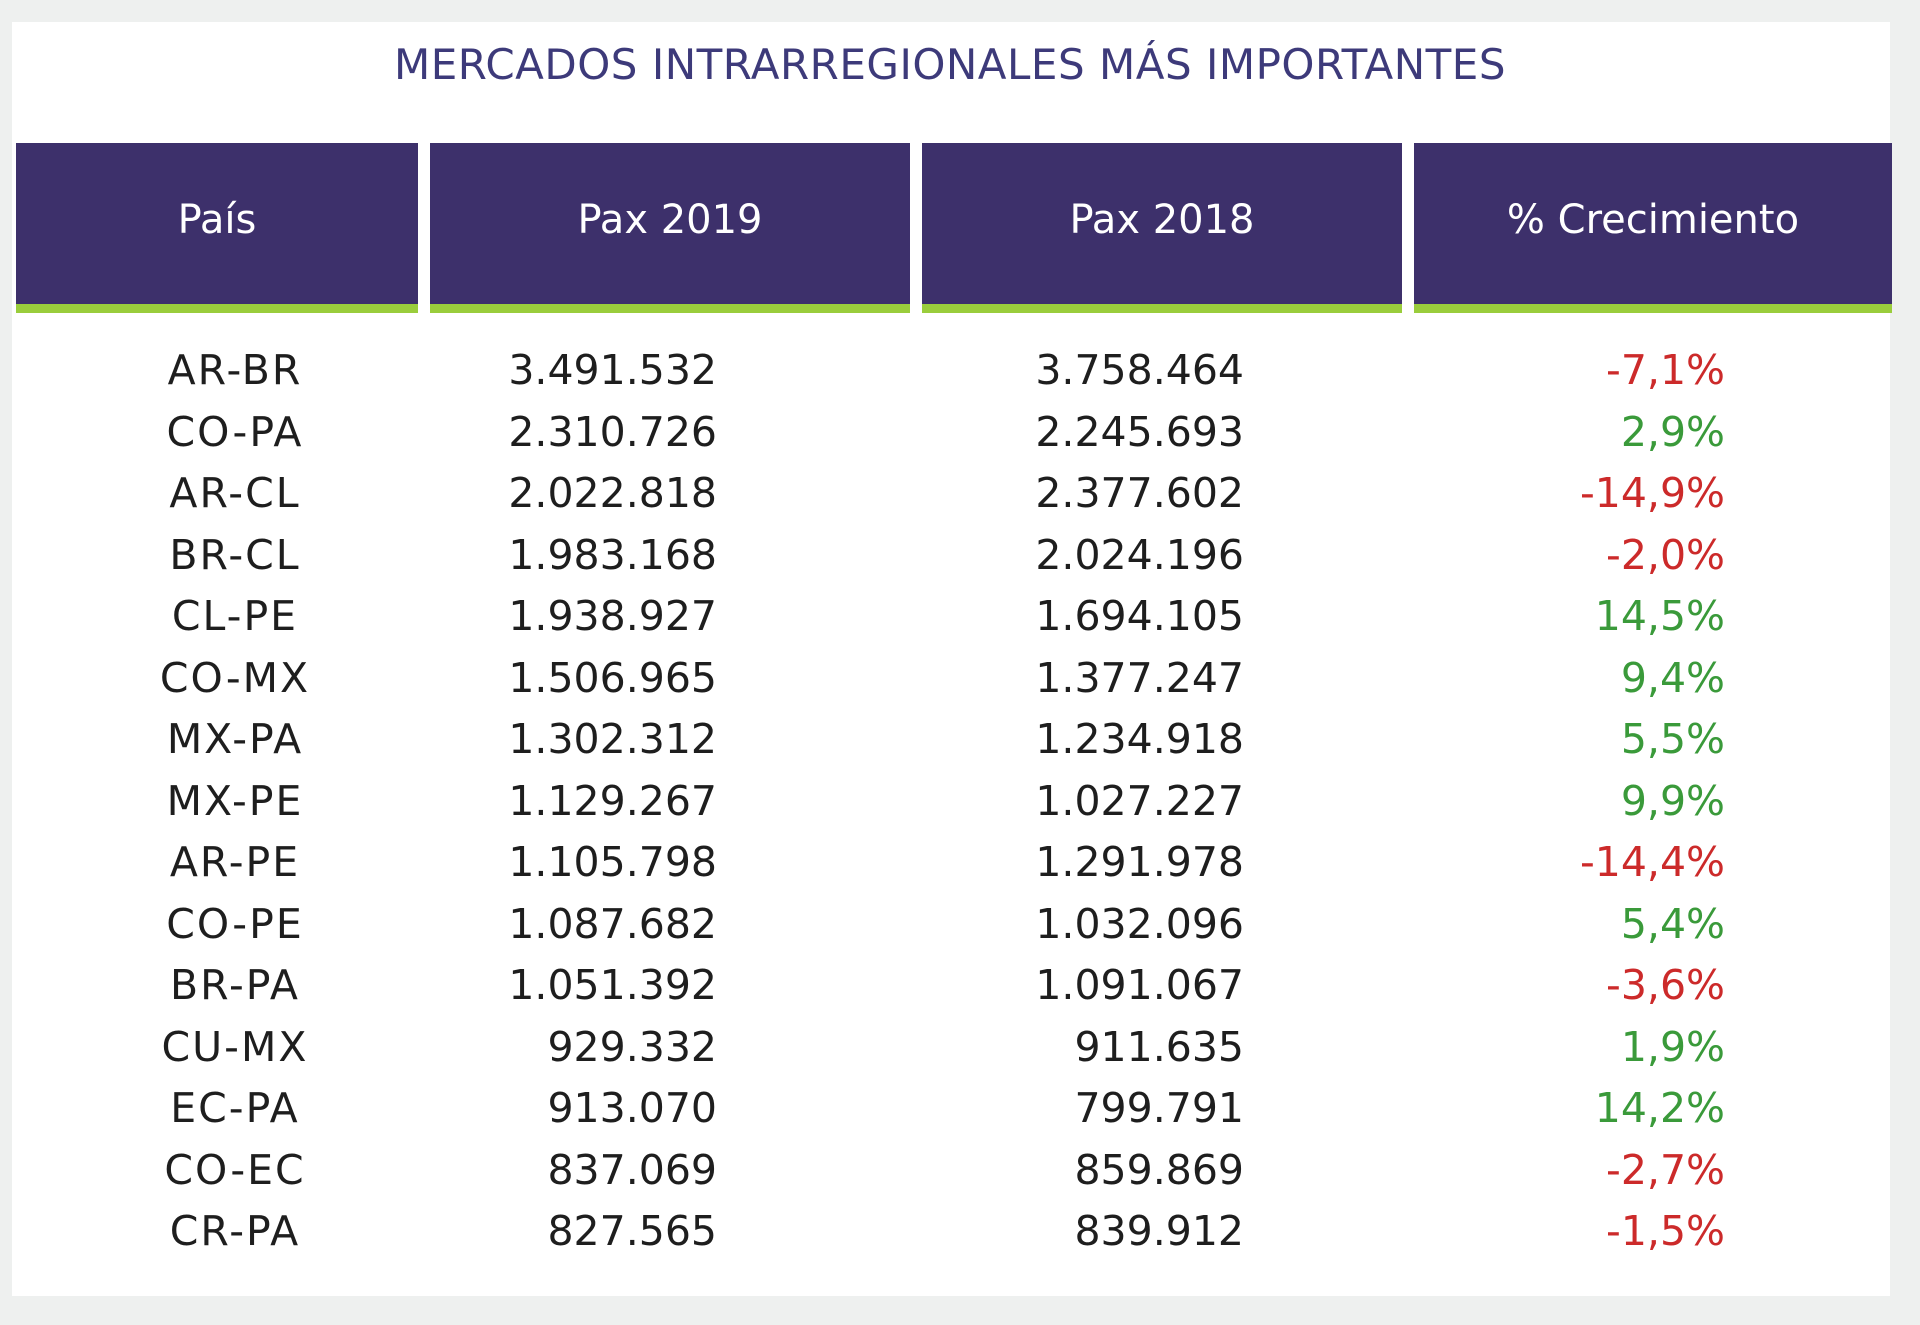  I want to click on cell-crecimiento: -1,5%, so click(1665, 1231).